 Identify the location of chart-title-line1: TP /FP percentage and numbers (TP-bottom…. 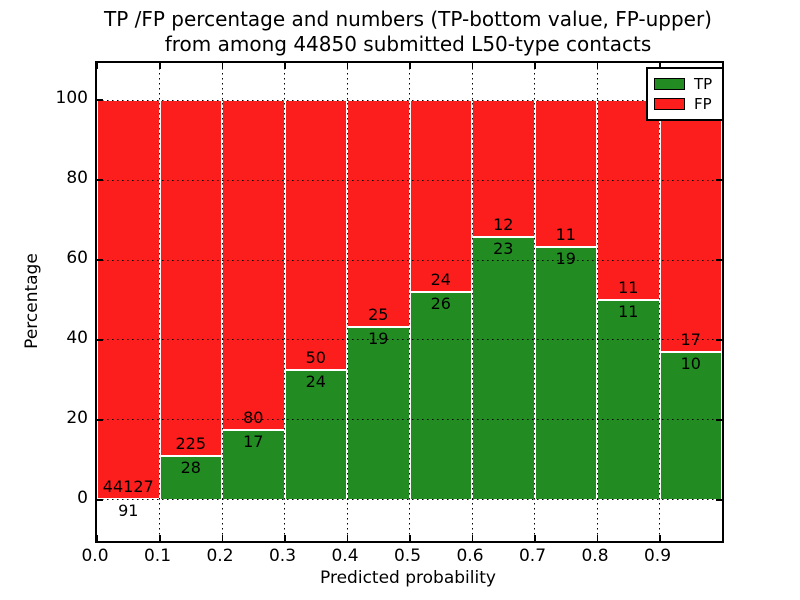
(408, 19).